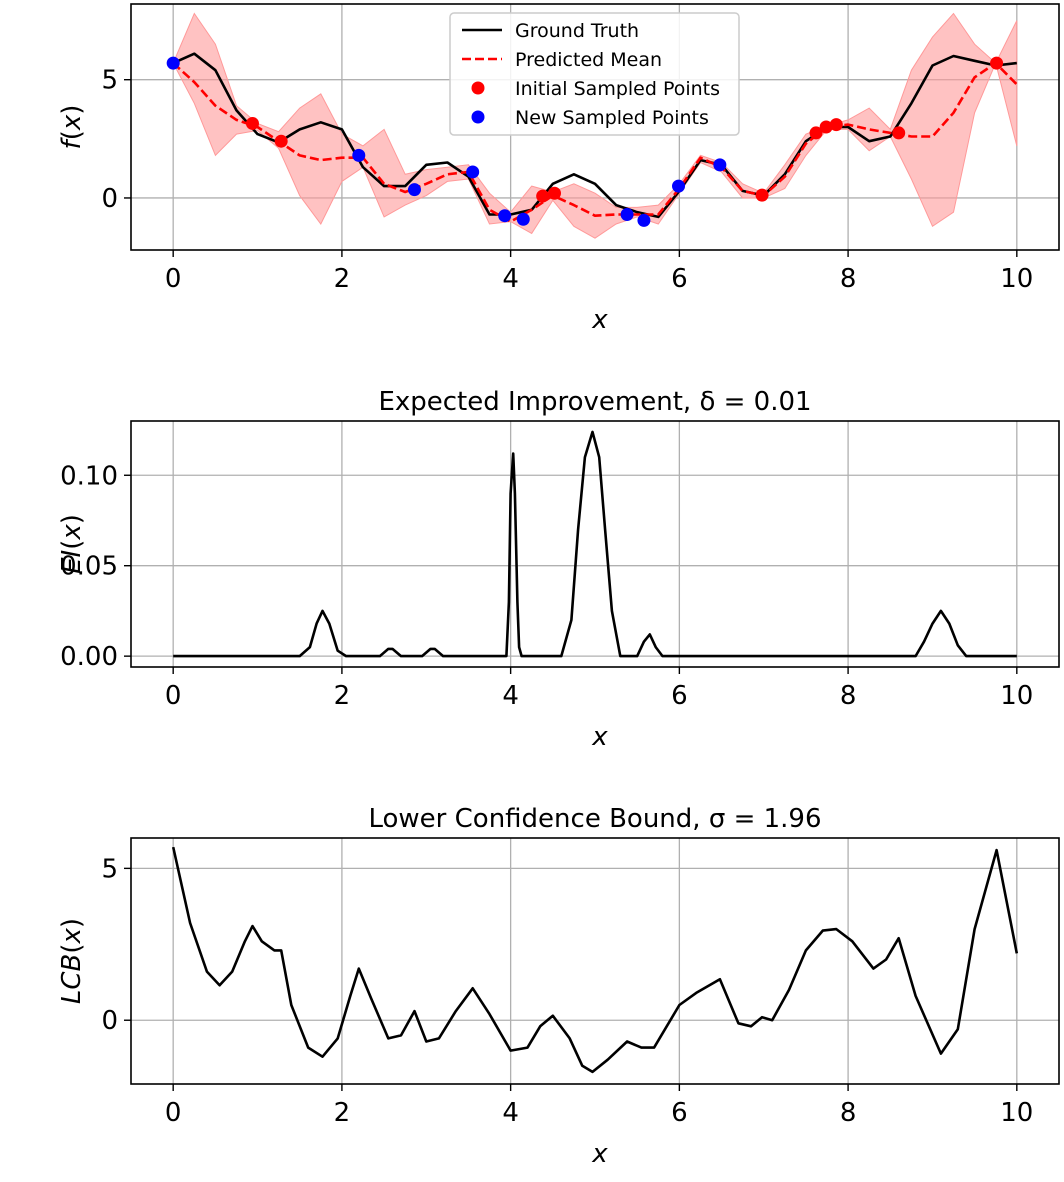 This screenshot has height=1182, width=1064. I want to click on legend-initial-points-marker, so click(478, 88).